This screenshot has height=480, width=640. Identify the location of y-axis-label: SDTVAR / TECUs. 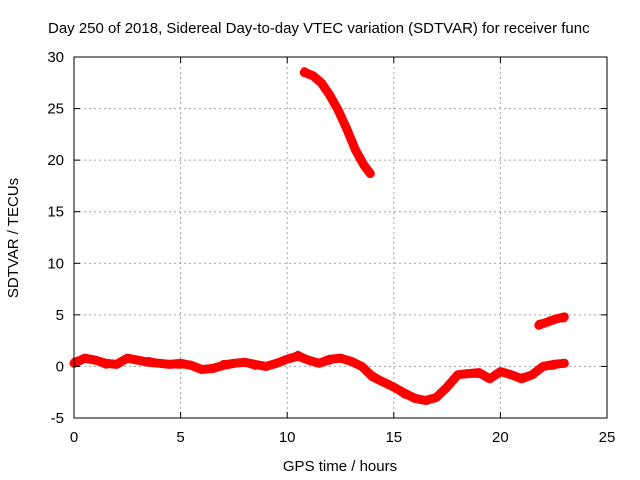
(13, 238).